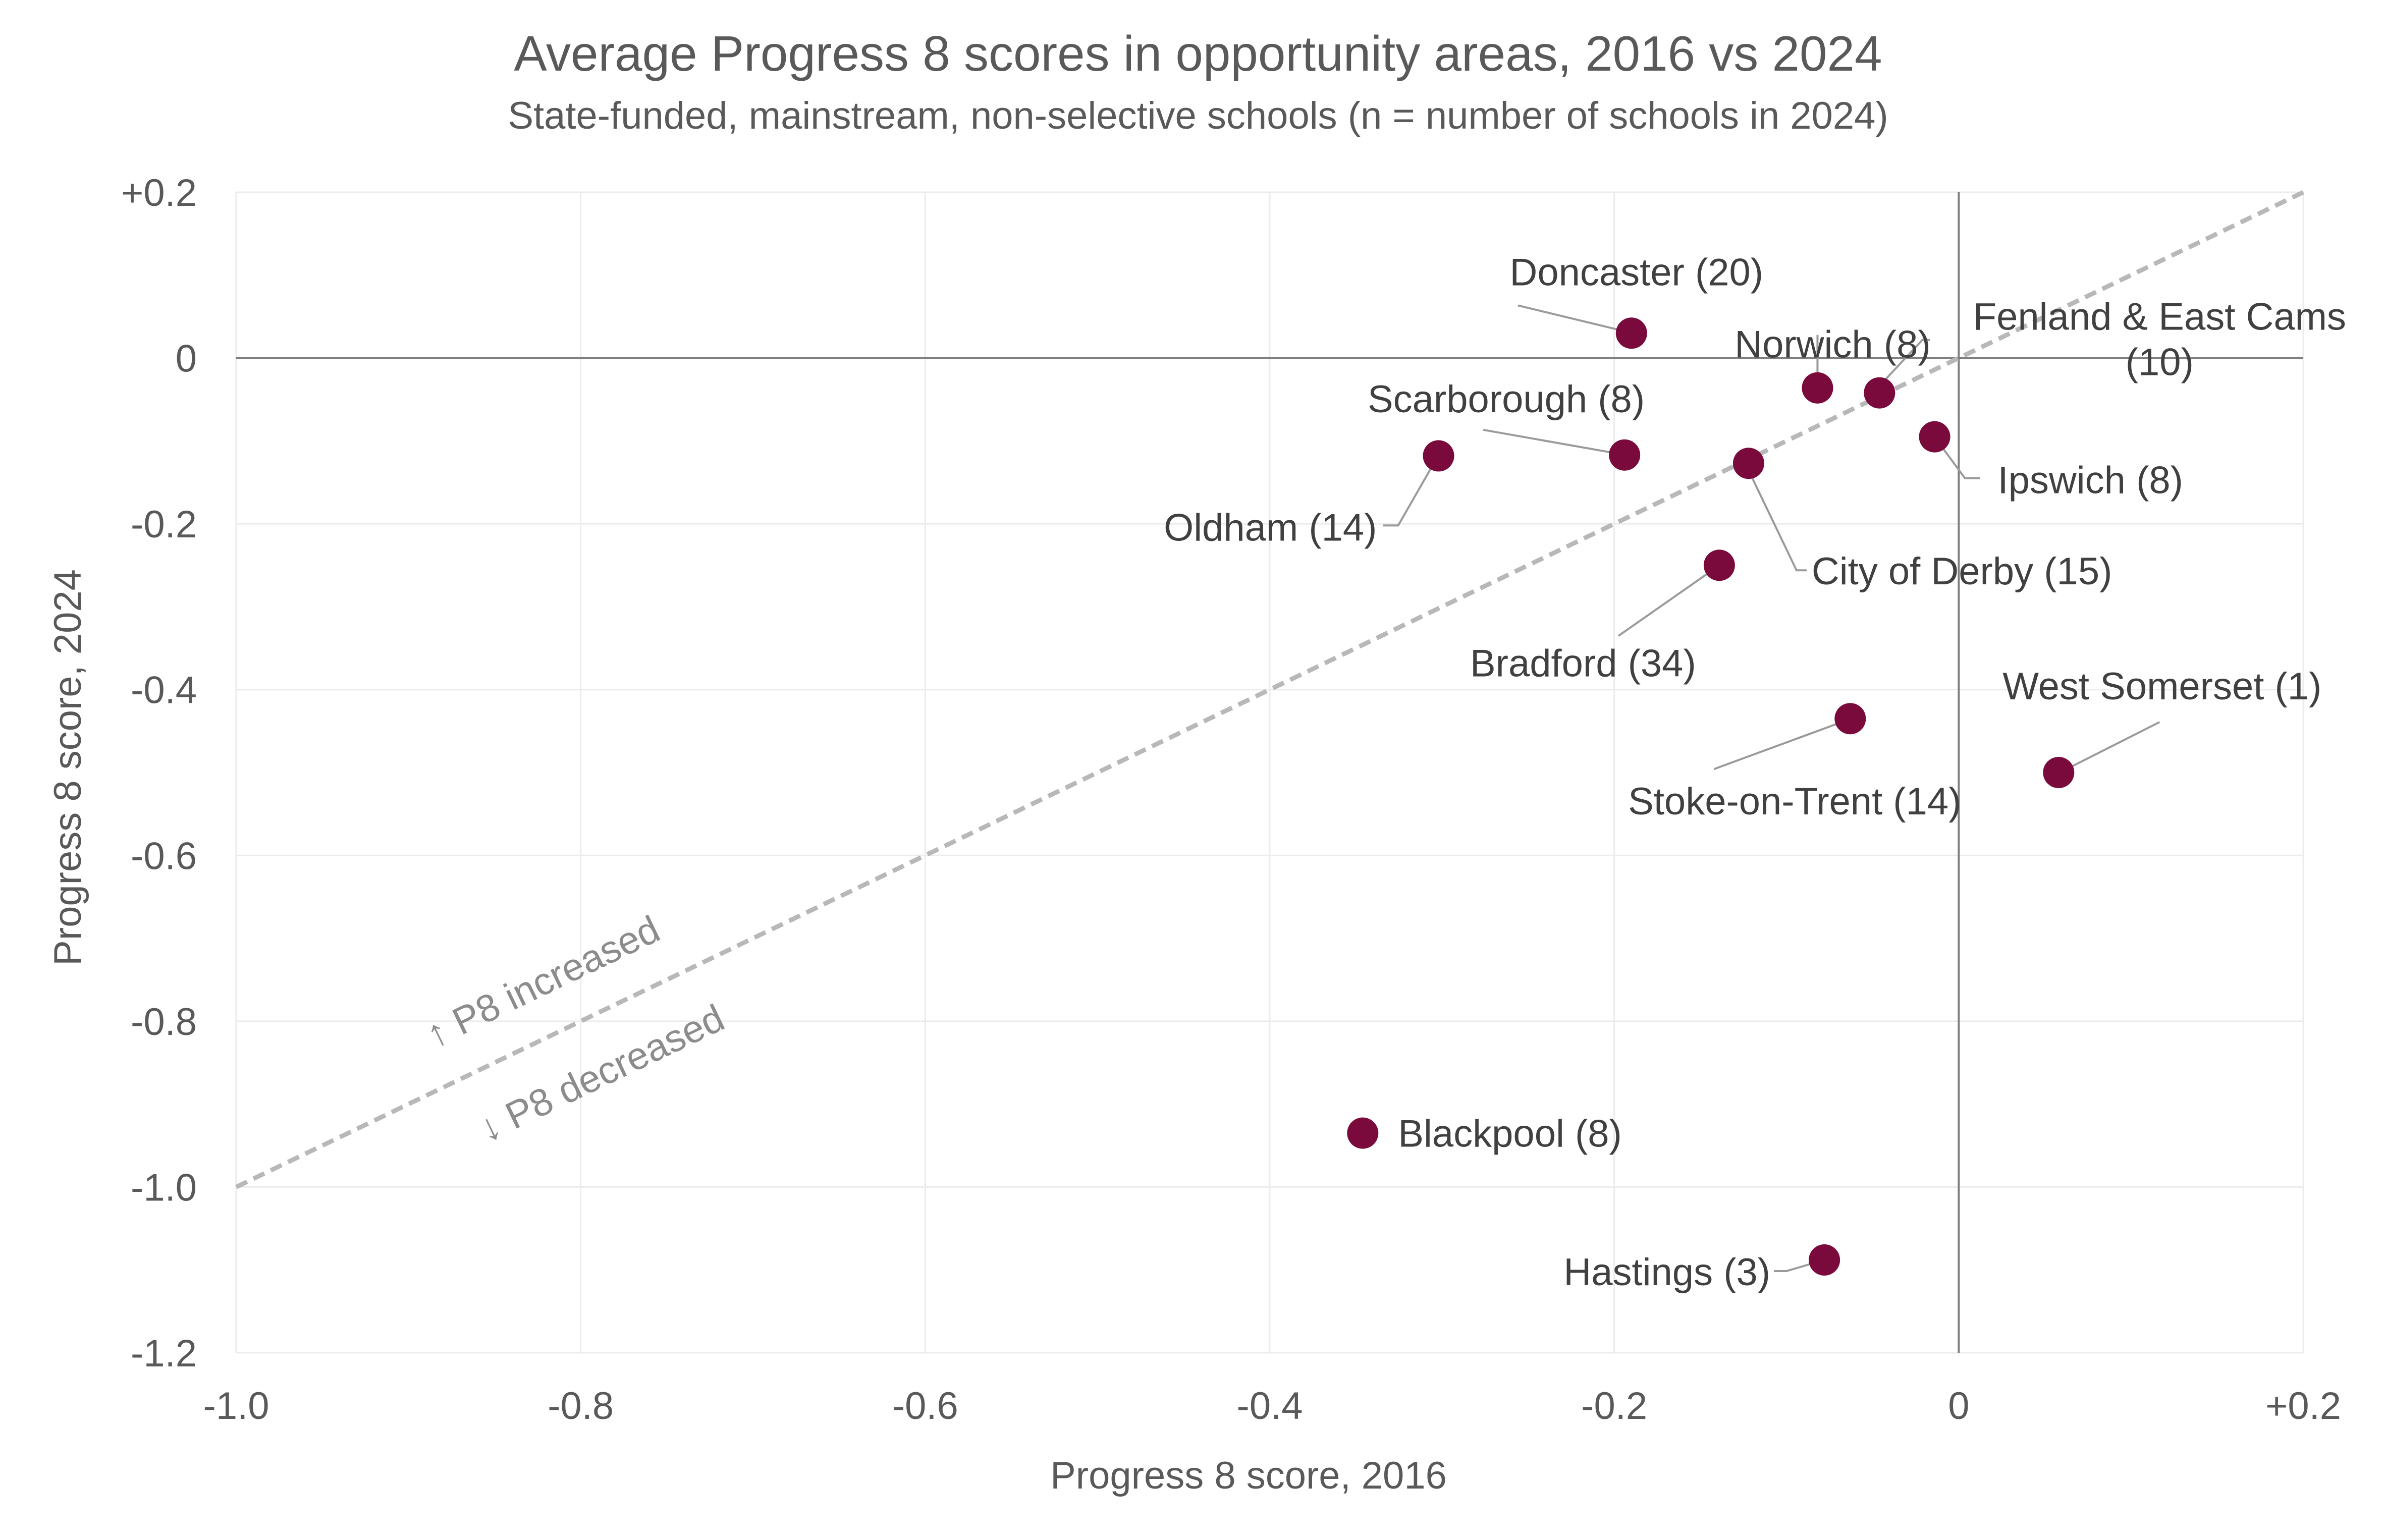 The height and width of the screenshot is (1540, 2384). Describe the element at coordinates (164, 1187) in the screenshot. I see `y-tick-label: -1.0` at that location.